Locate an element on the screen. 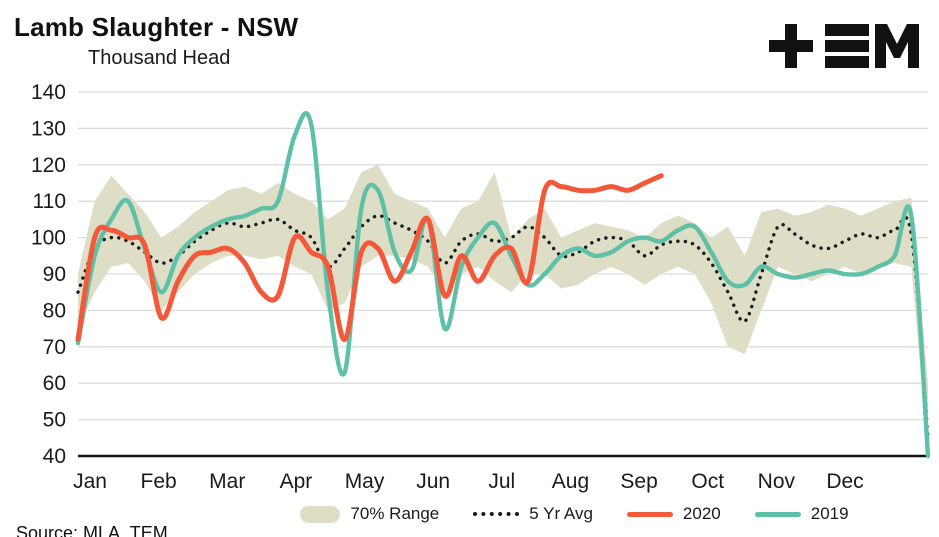 Image resolution: width=939 pixels, height=537 pixels. y-tick-label: 80 is located at coordinates (54, 310).